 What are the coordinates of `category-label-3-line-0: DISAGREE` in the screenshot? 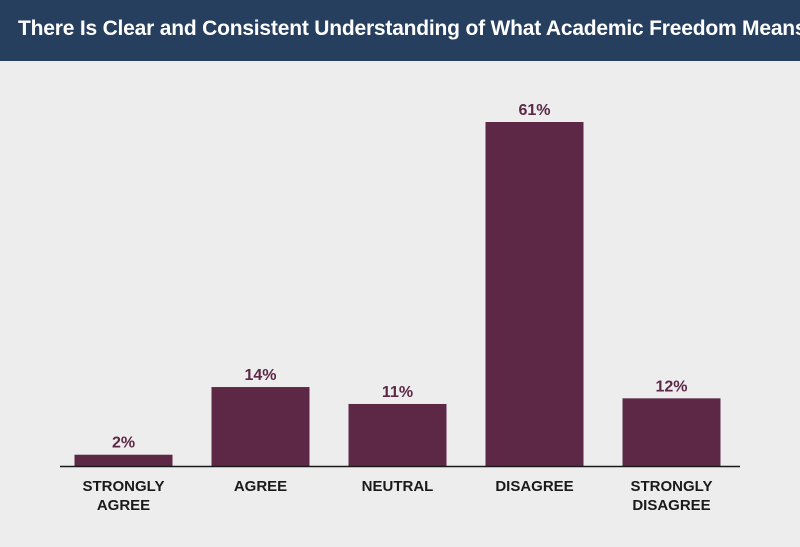 It's located at (534, 486).